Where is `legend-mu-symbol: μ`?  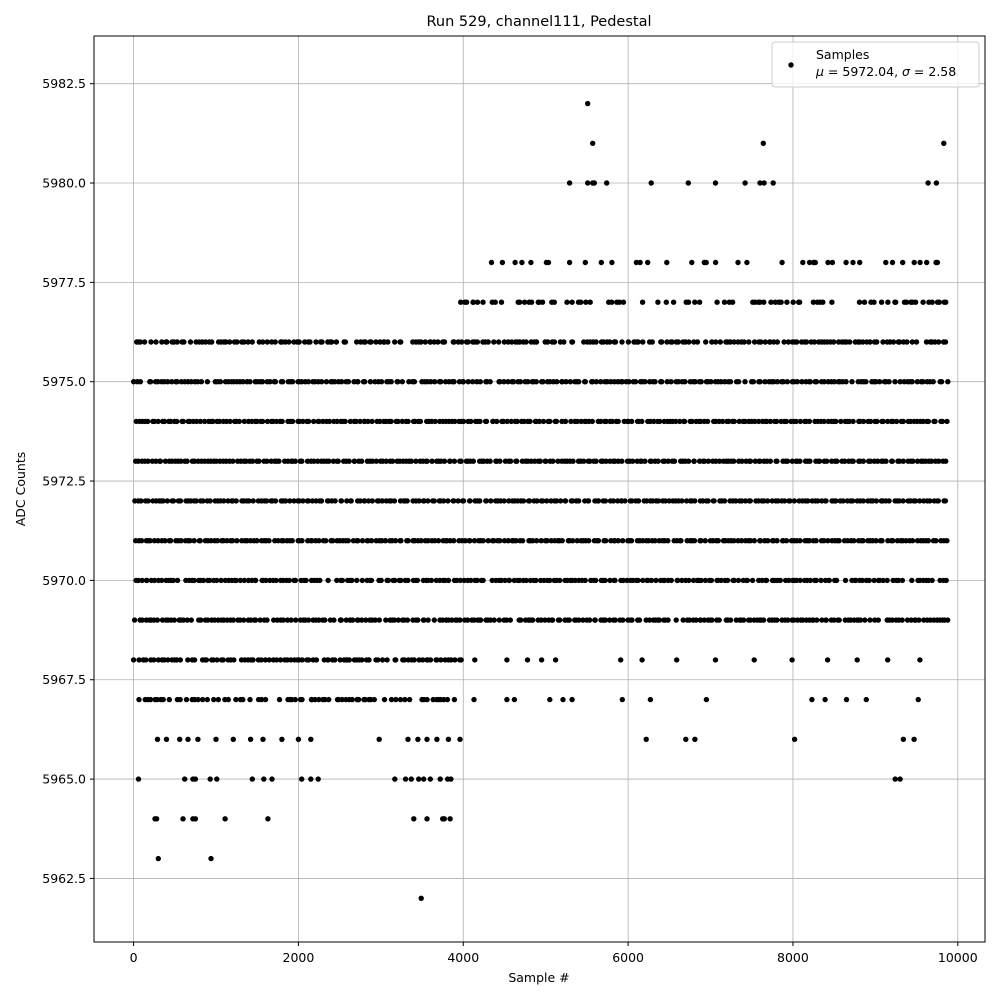 legend-mu-symbol: μ is located at coordinates (819, 71).